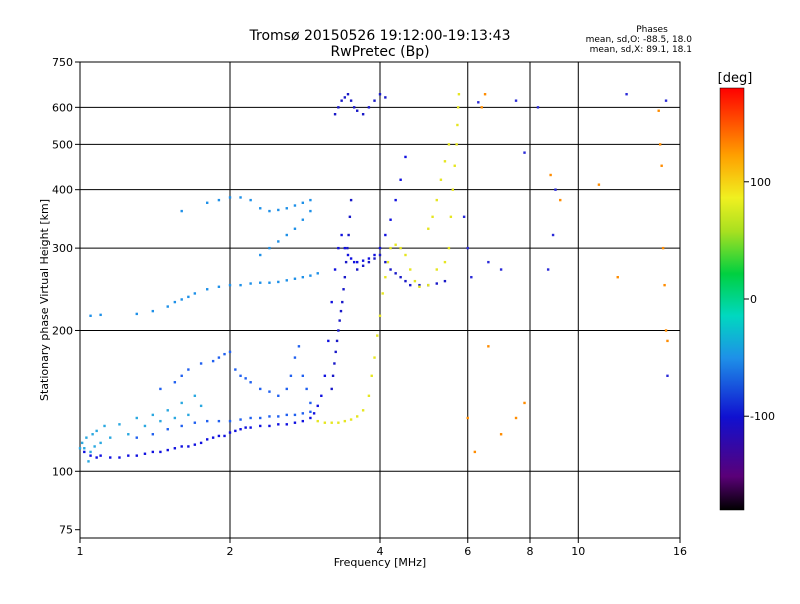 The image size is (800, 604). What do you see at coordinates (66, 296) in the screenshot?
I see `y-axis-ticks: 75 100 200 300 400 500 600 750` at bounding box center [66, 296].